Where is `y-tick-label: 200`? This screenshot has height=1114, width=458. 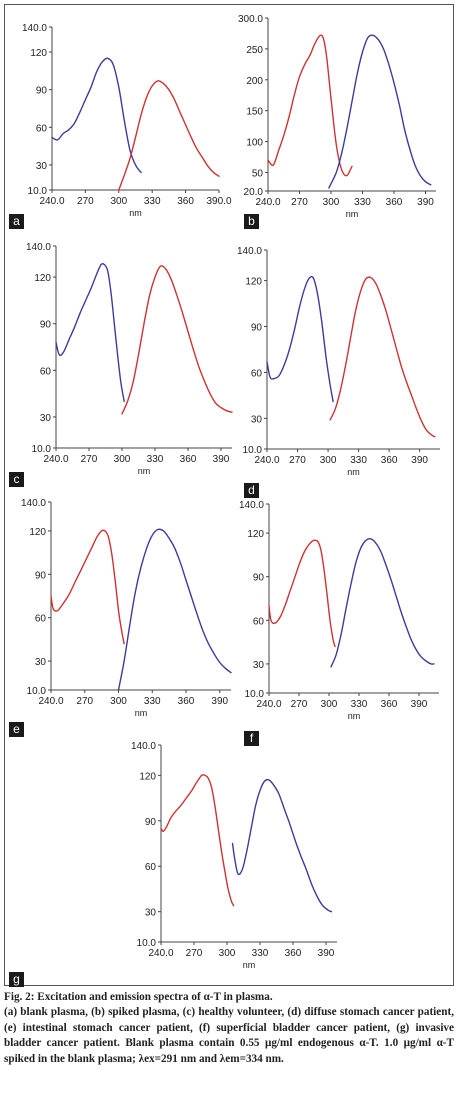 y-tick-label: 200 is located at coordinates (254, 81).